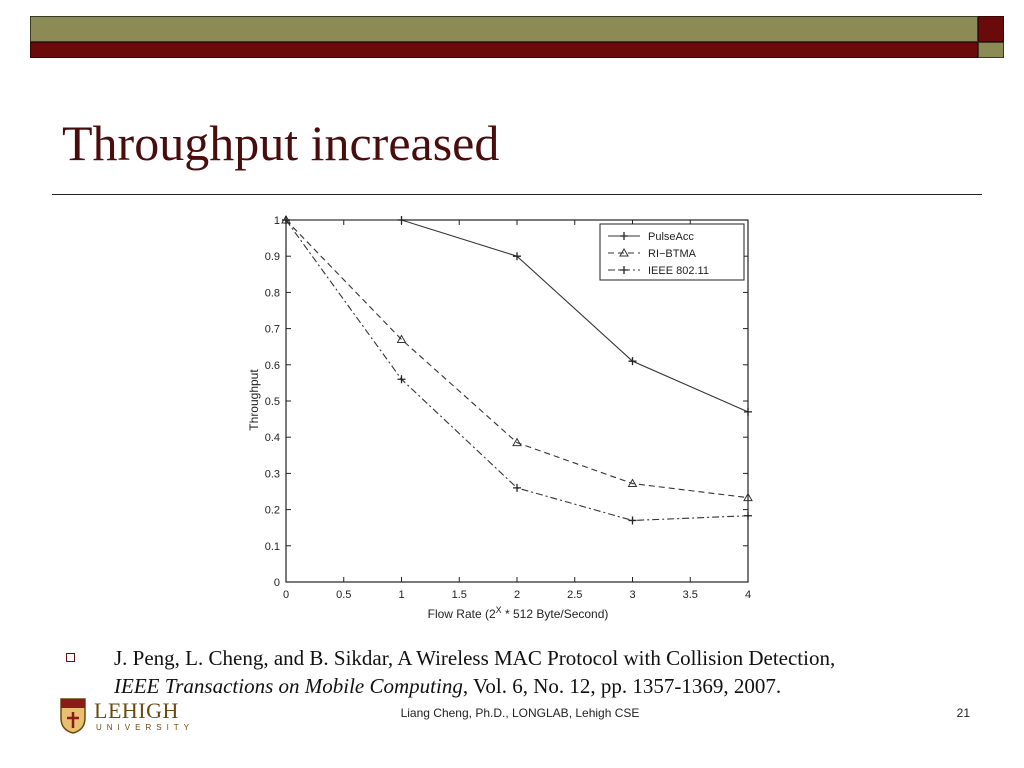 The height and width of the screenshot is (768, 1024). Describe the element at coordinates (401, 595) in the screenshot. I see `x-tick-label: 1` at that location.